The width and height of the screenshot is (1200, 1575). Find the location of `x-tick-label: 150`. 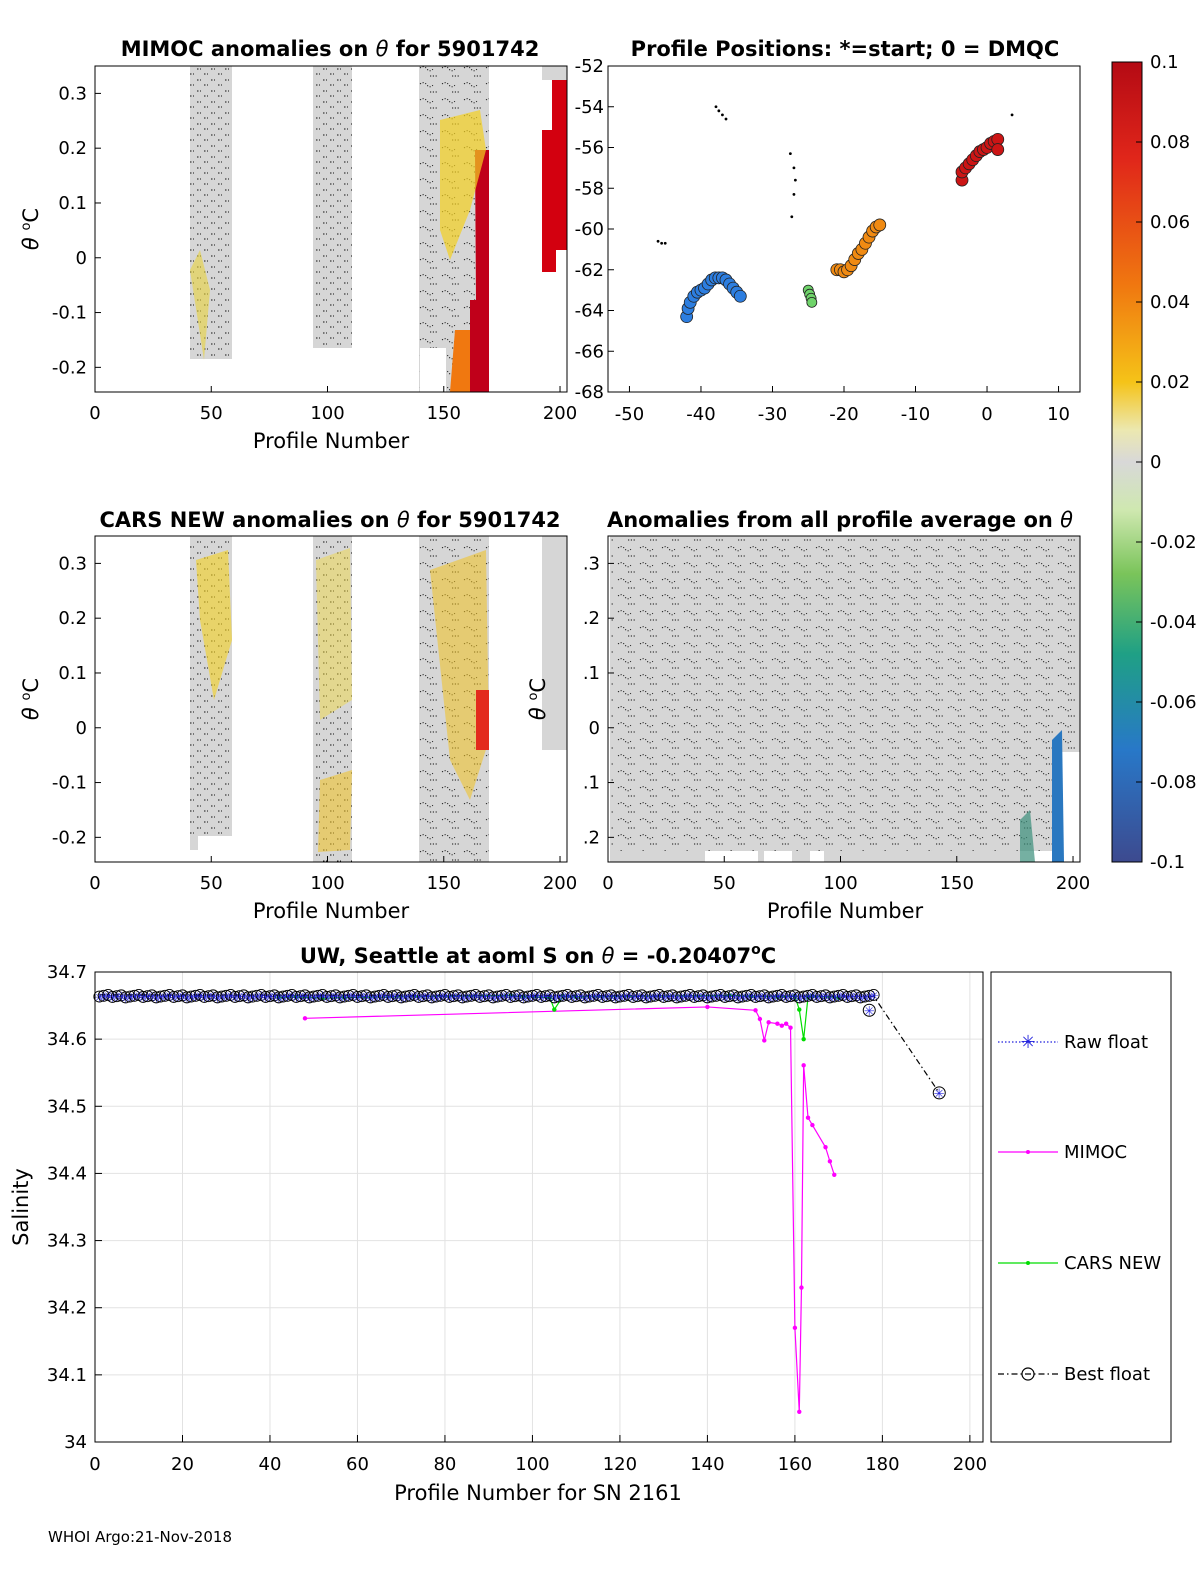

x-tick-label: 150 is located at coordinates (957, 883).